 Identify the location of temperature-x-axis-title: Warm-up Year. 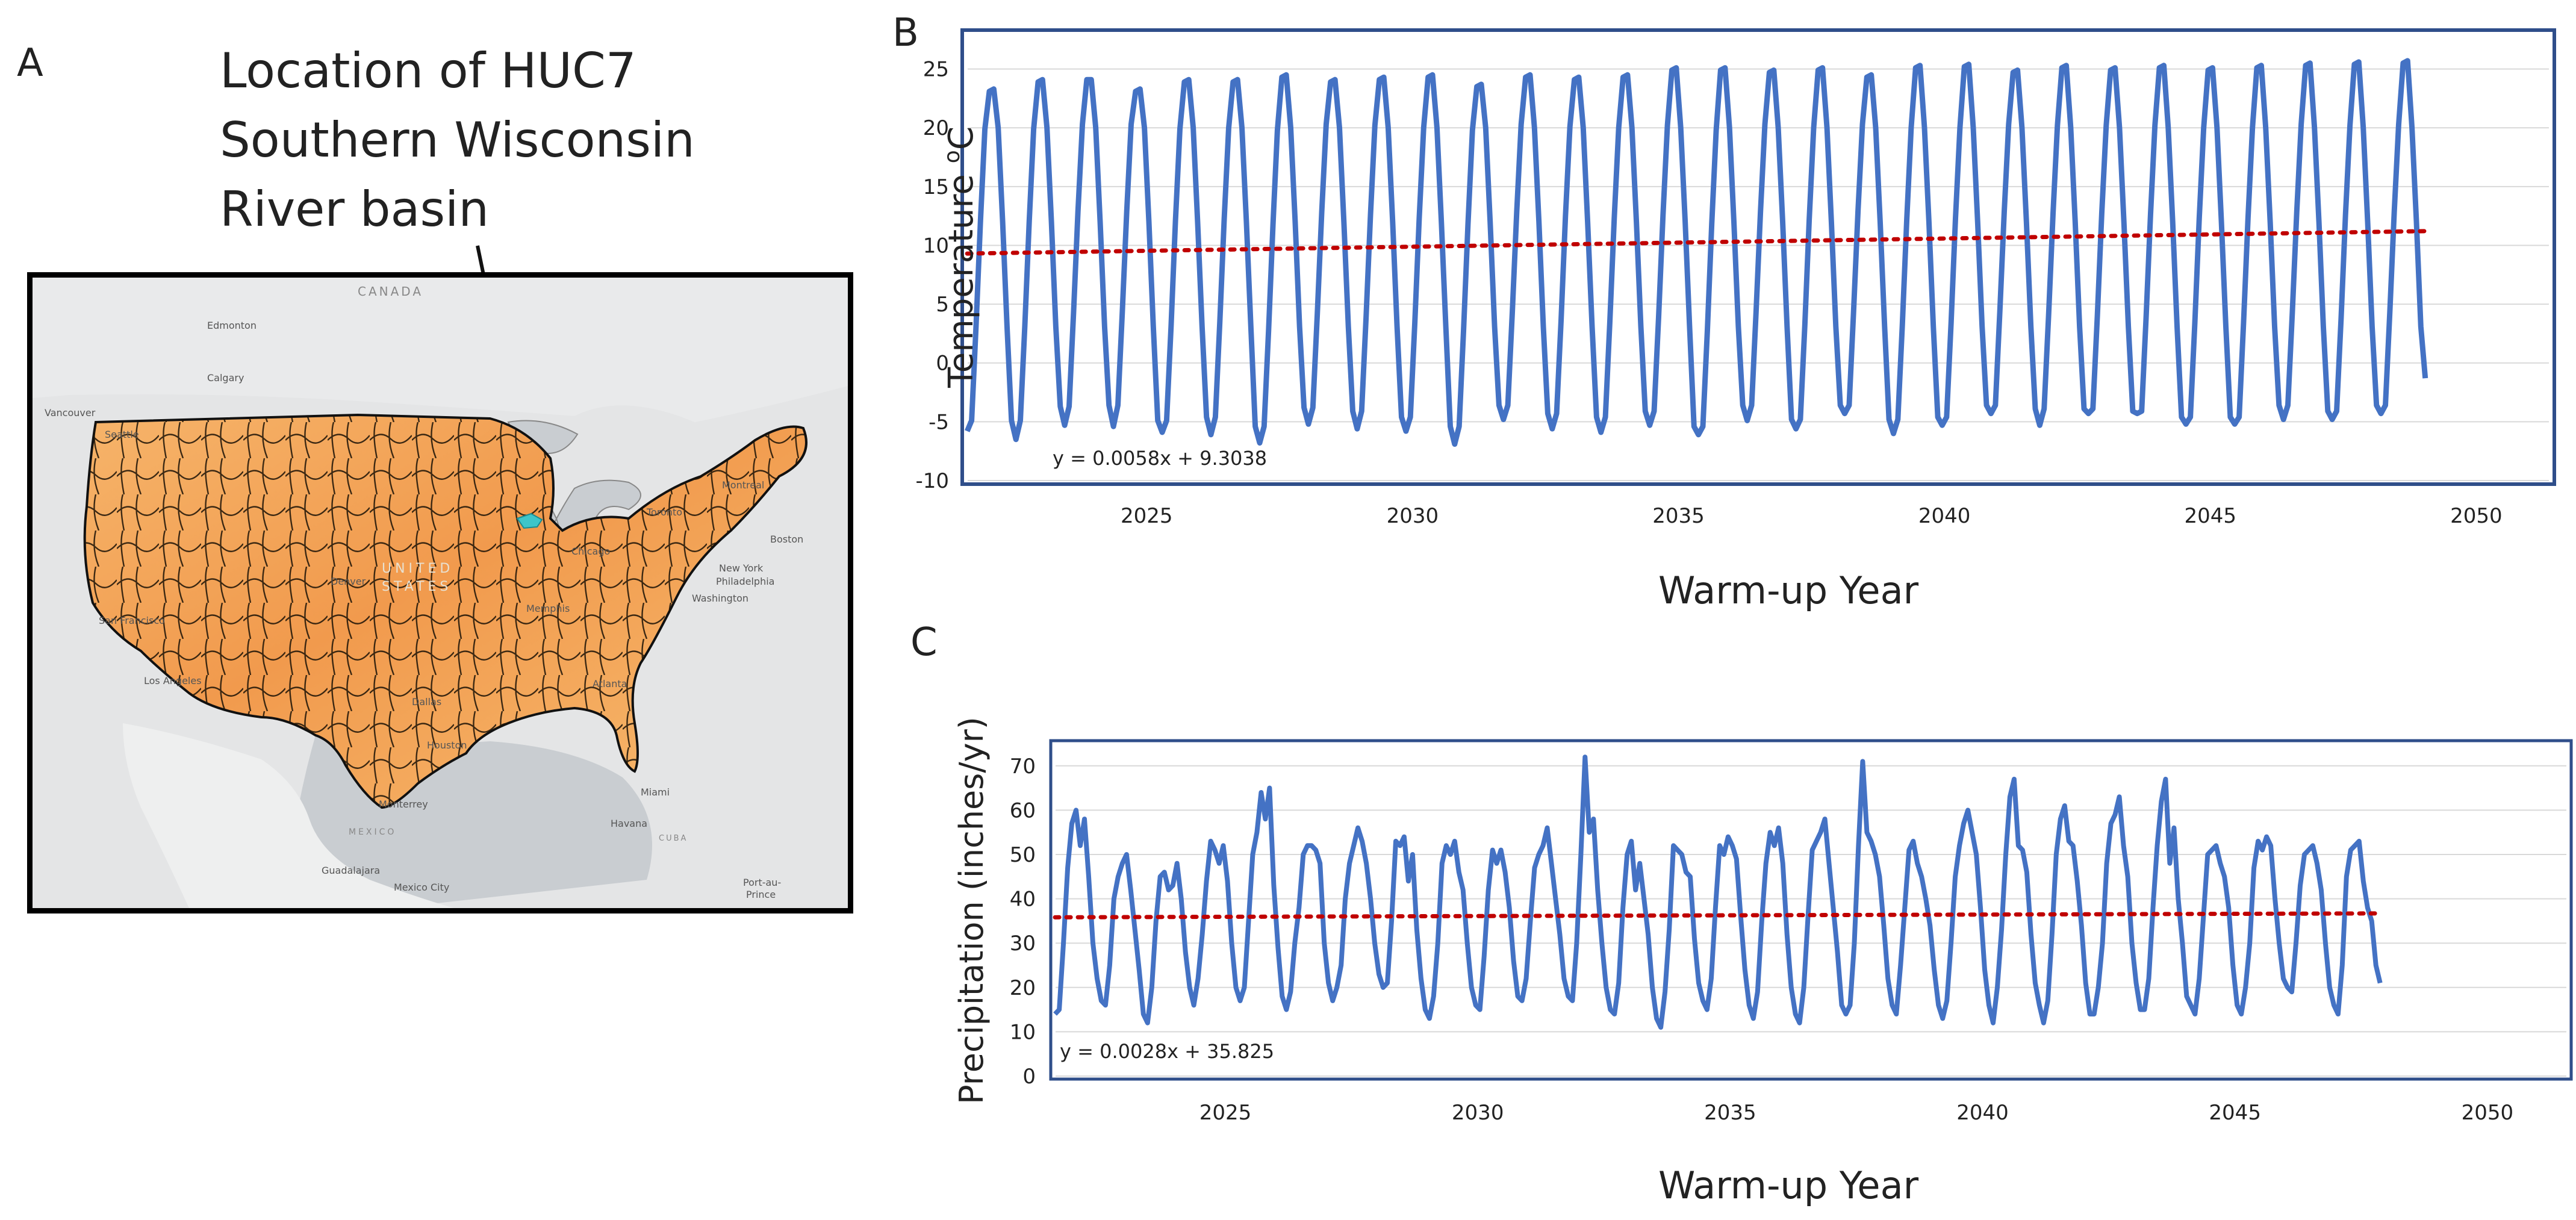
(1788, 590).